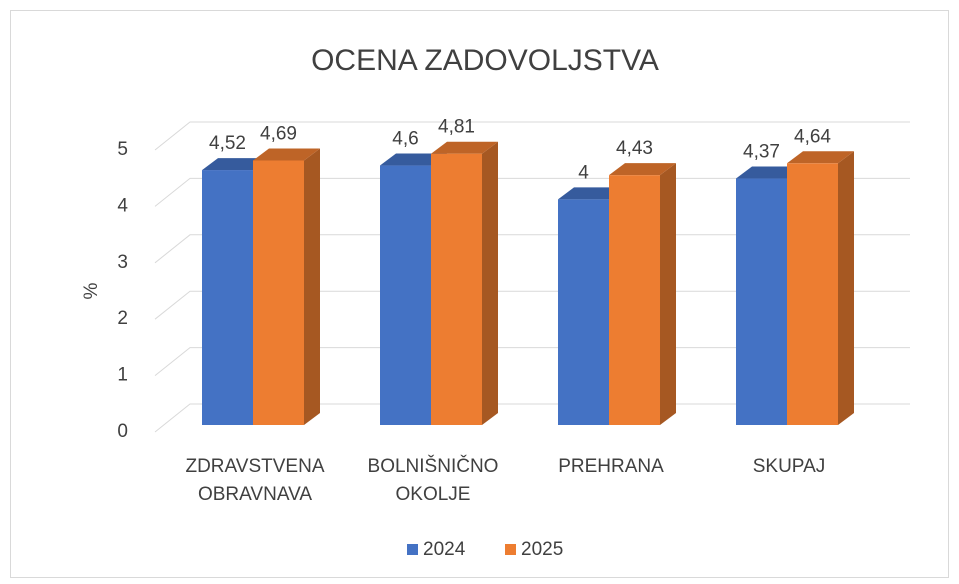  What do you see at coordinates (254, 480) in the screenshot?
I see `x-tick-label: ZDRAVSTVENA OBRAVNAVA` at bounding box center [254, 480].